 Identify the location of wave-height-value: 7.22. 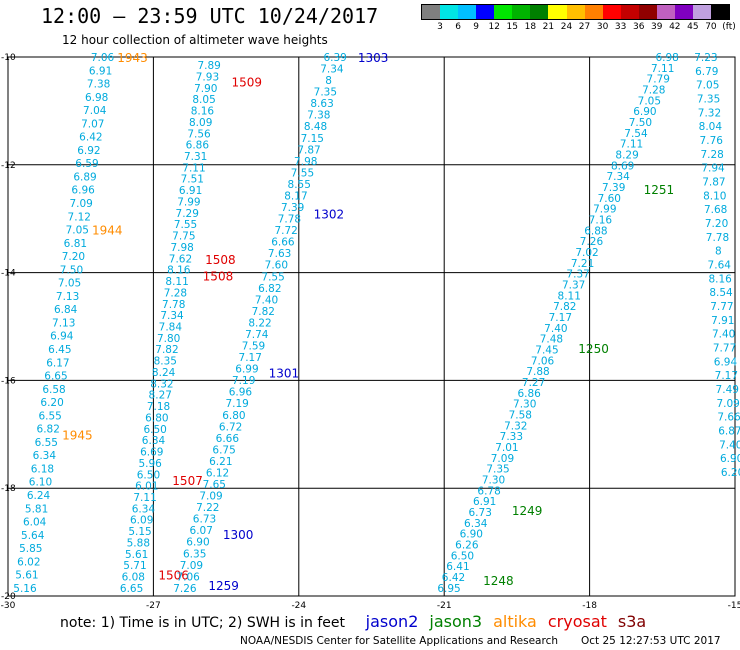
(207, 508).